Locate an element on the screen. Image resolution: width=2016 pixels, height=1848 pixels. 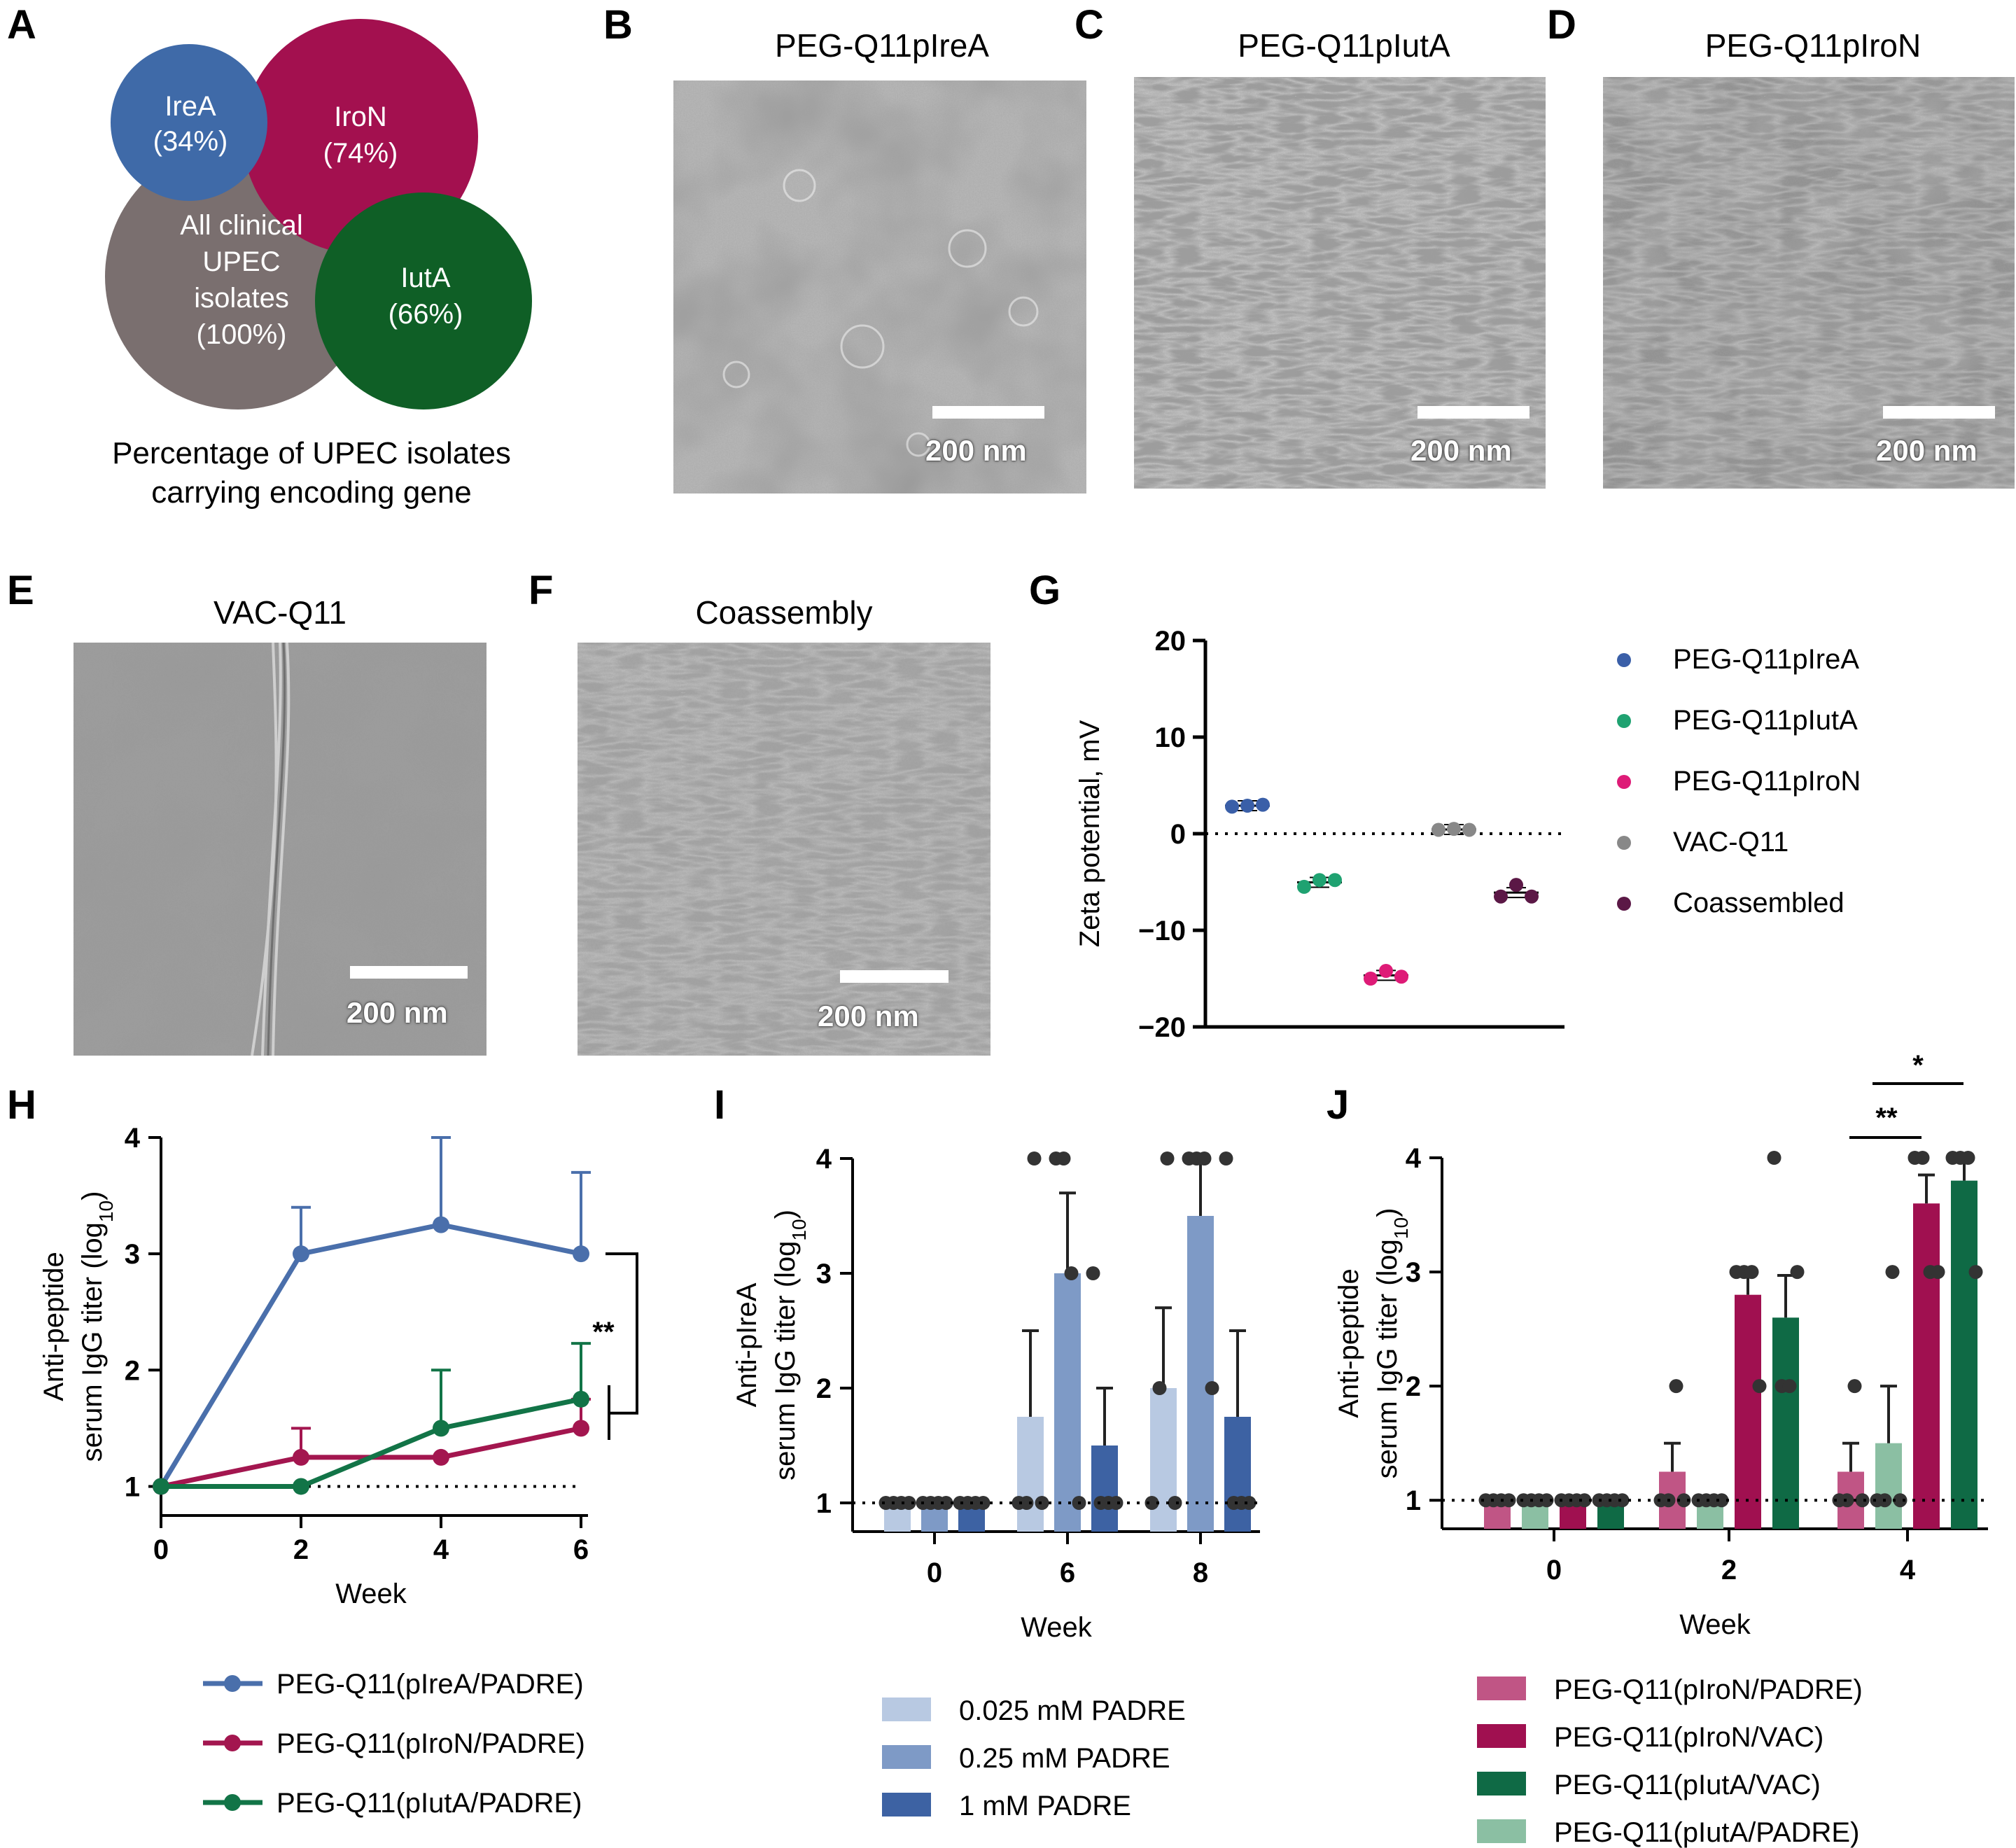
g-y-tick-label: −10 is located at coordinates (1162, 931).